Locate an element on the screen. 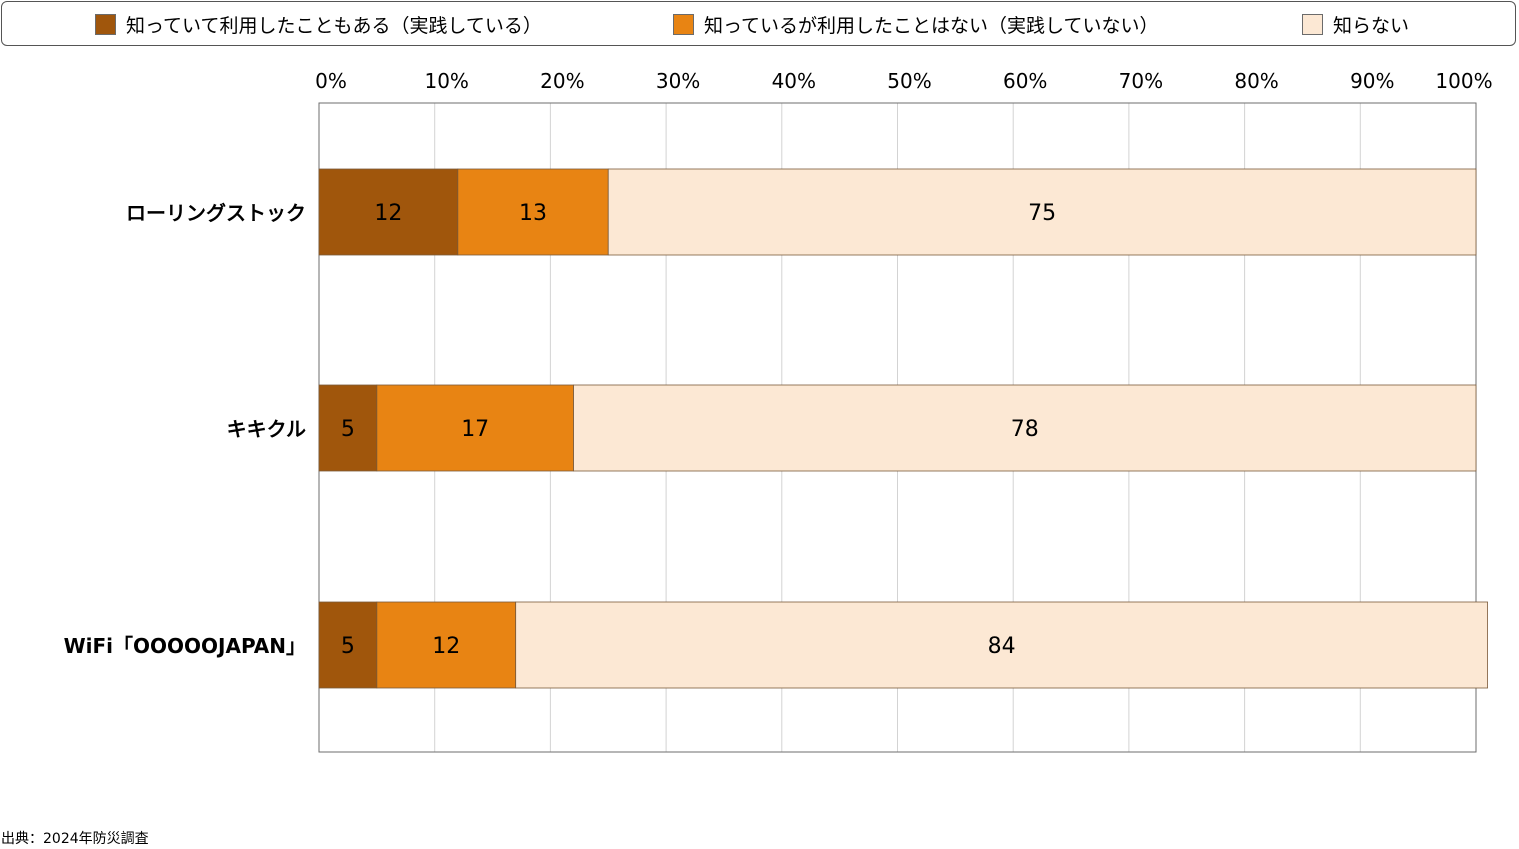 This screenshot has height=849, width=1519. x-tick-label: 70% is located at coordinates (1141, 81).